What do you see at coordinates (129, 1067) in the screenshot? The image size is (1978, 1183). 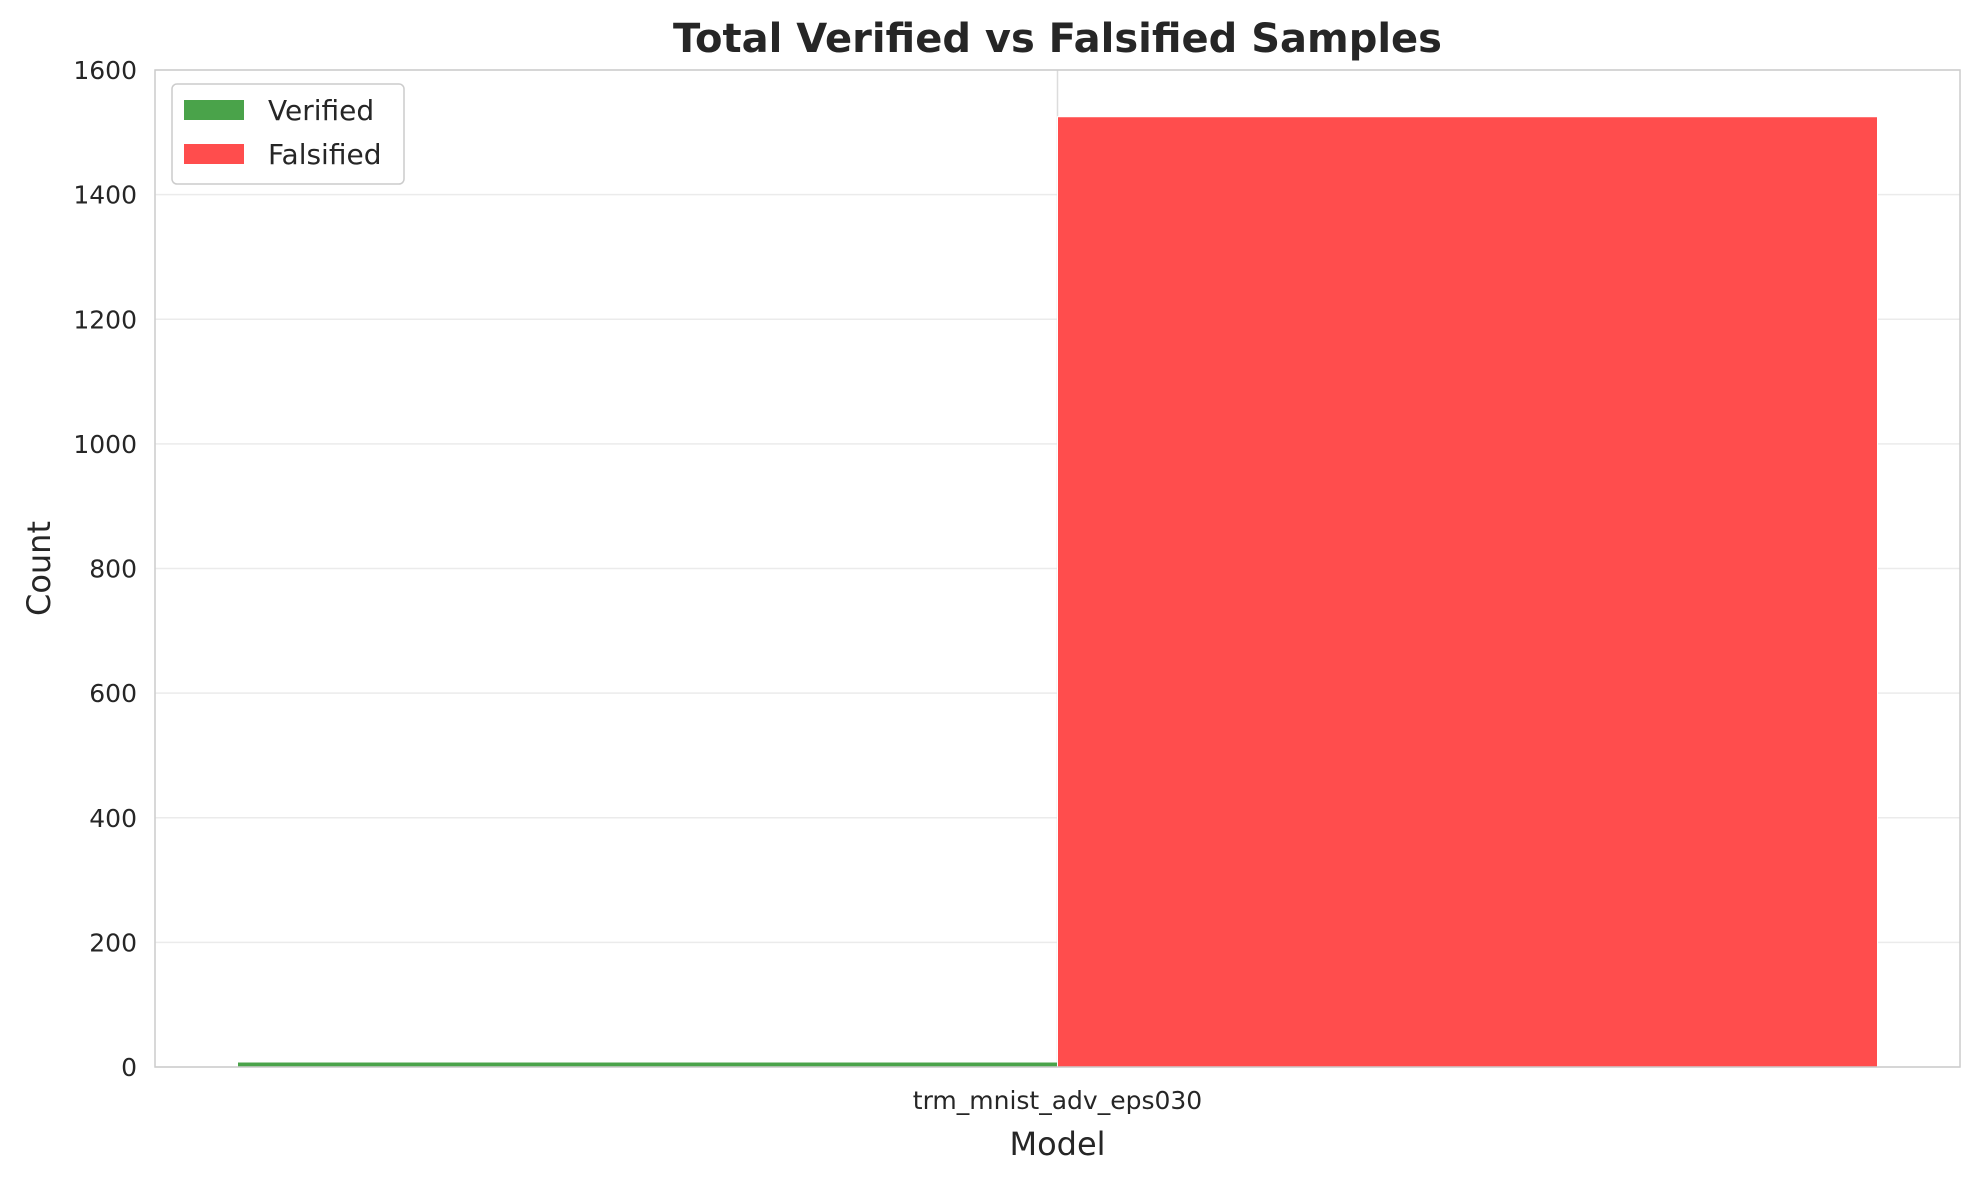 I see `y-tick-label: 0` at bounding box center [129, 1067].